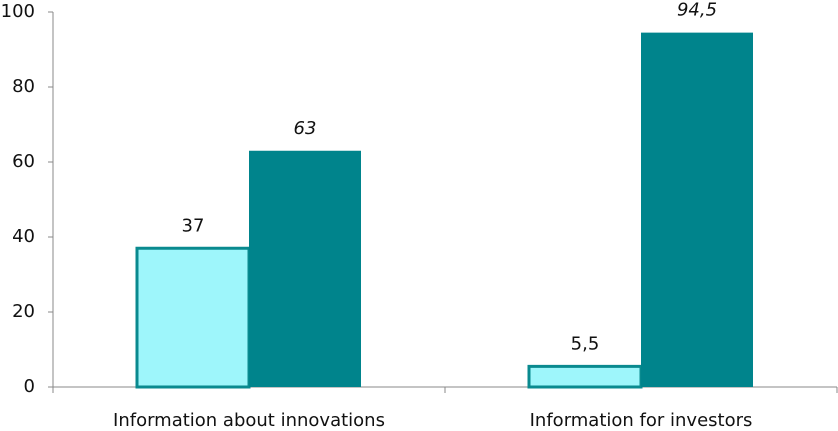 This screenshot has width=838, height=431. What do you see at coordinates (585, 343) in the screenshot?
I see `value-label: 5,5` at bounding box center [585, 343].